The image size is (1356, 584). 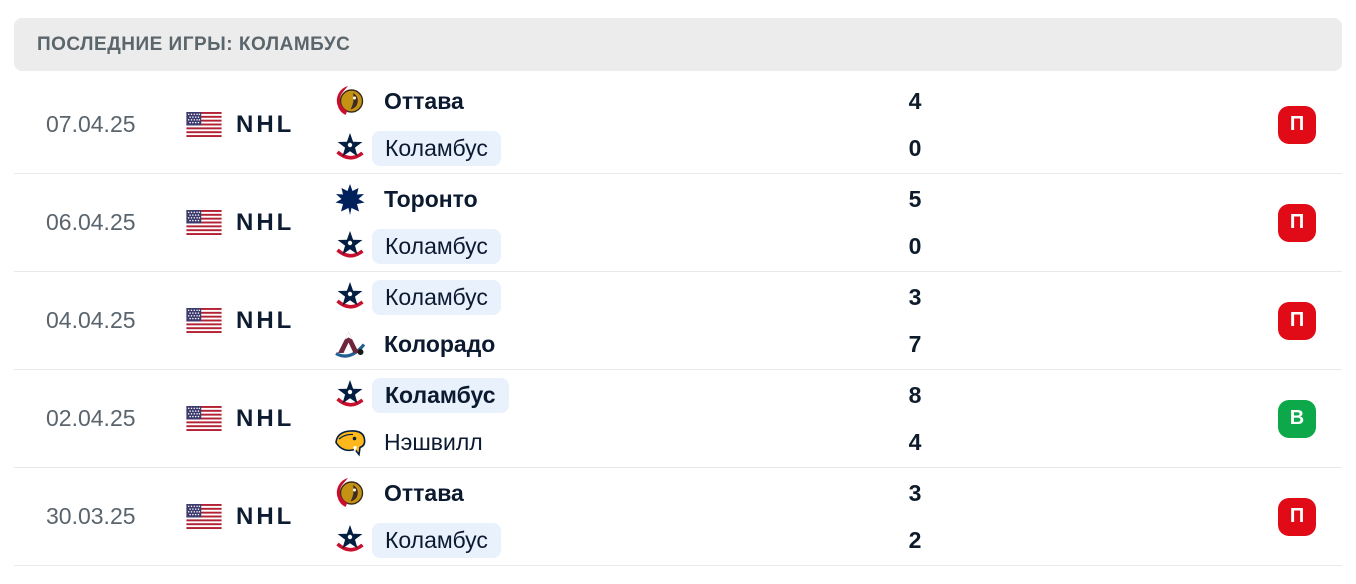 I want to click on team-line: Колорадо, so click(x=414, y=344).